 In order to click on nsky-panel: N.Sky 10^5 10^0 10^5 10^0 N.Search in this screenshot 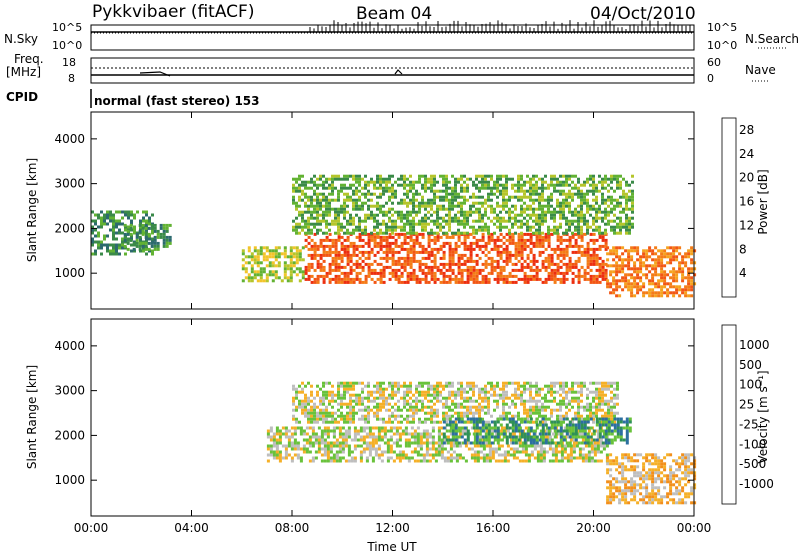, I will do `click(401, 36)`.